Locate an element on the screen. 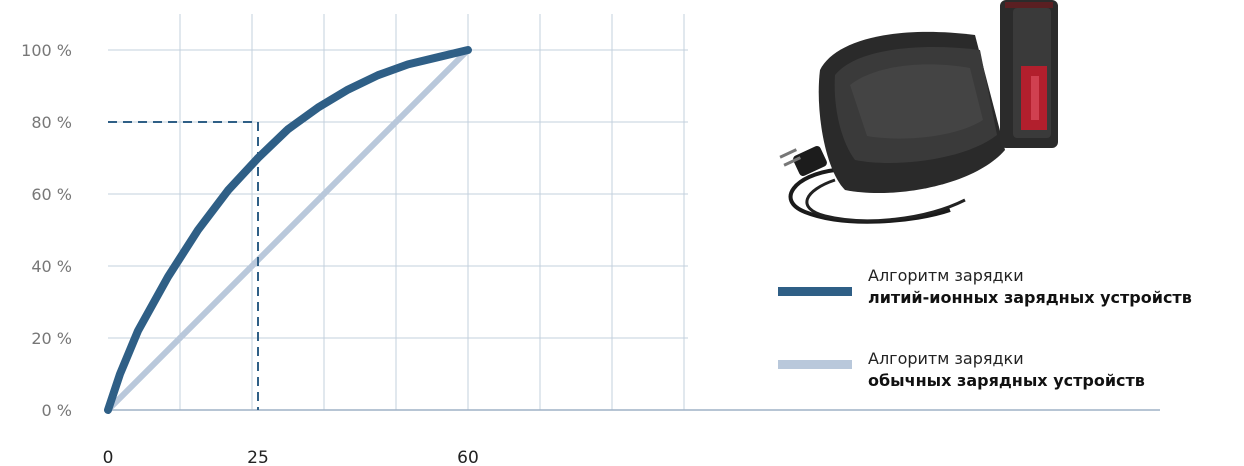 Image resolution: width=1244 pixels, height=466 pixels. legend-label-li-ion-line2: литий-ионных зарядных устройств is located at coordinates (1030, 297).